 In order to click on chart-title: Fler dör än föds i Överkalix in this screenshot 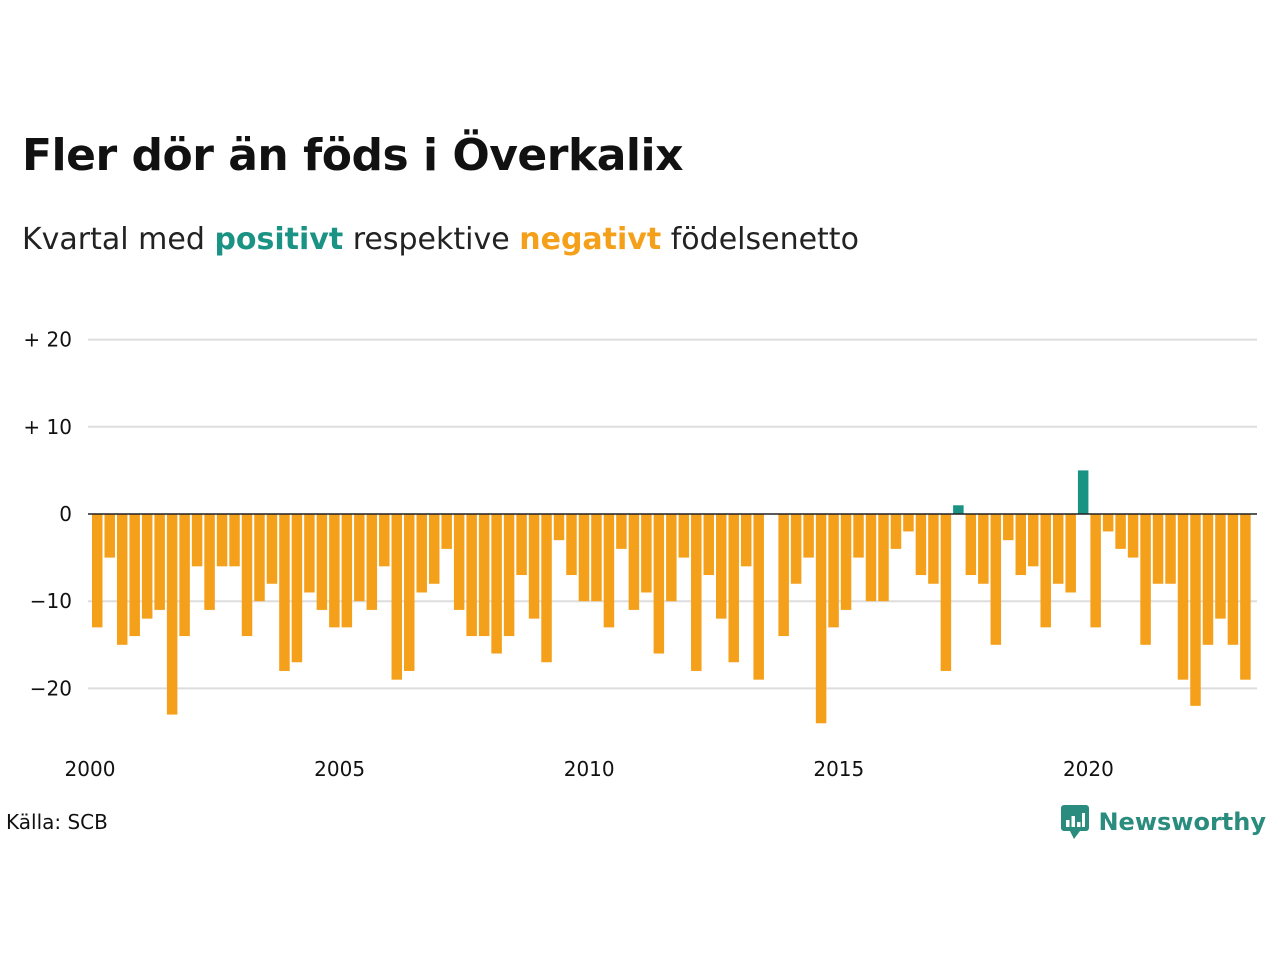, I will do `click(352, 155)`.